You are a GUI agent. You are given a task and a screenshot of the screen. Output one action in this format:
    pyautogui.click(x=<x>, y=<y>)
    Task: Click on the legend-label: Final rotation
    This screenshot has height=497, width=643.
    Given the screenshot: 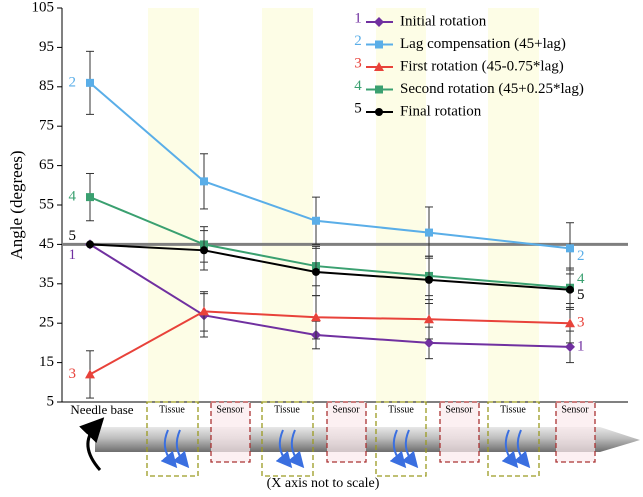 What is the action you would take?
    pyautogui.click(x=441, y=111)
    